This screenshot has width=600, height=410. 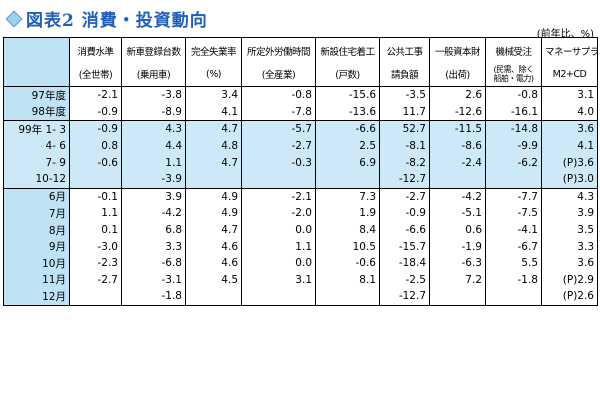 What do you see at coordinates (404, 146) in the screenshot?
I see `table-cell: -8.1` at bounding box center [404, 146].